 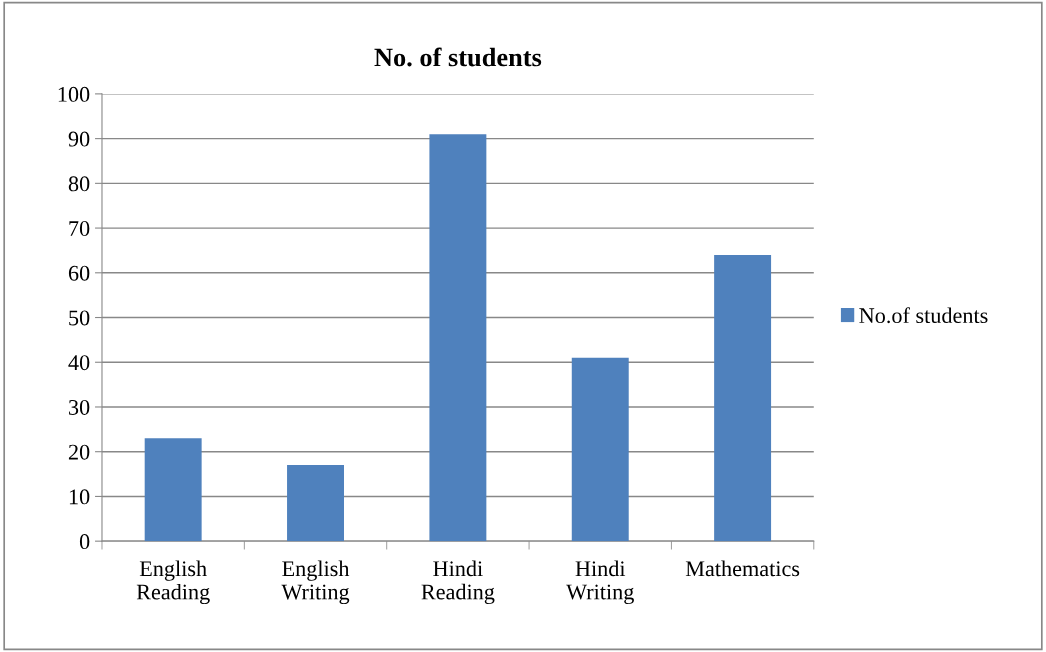 I want to click on x-tick-label: English Reading, so click(x=173, y=582).